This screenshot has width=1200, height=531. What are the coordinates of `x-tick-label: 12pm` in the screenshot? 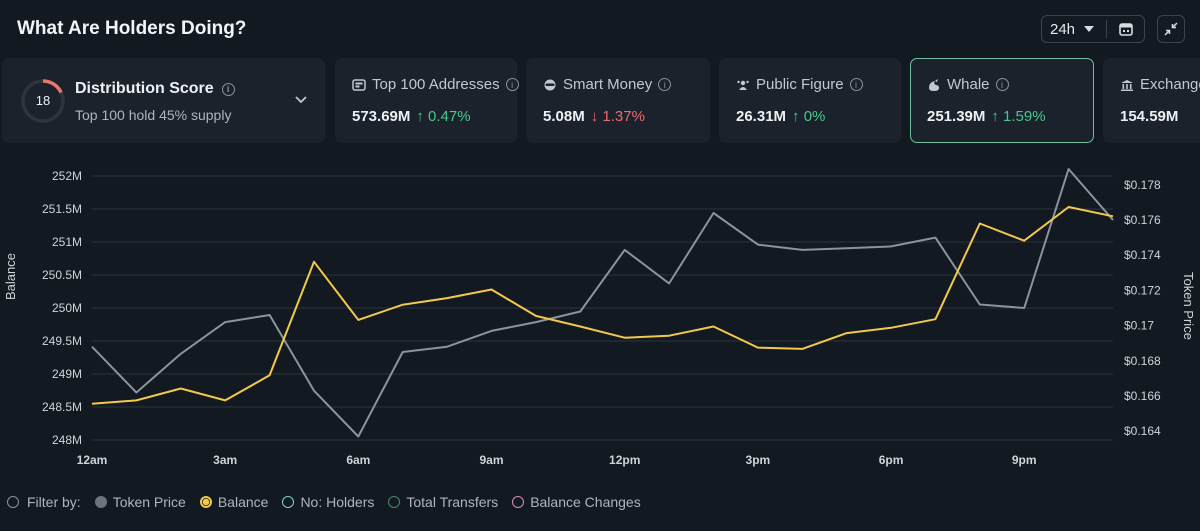 It's located at (624, 460).